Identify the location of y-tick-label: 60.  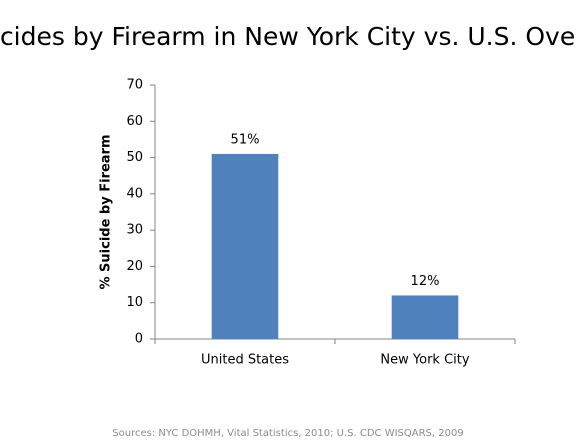
(134, 121).